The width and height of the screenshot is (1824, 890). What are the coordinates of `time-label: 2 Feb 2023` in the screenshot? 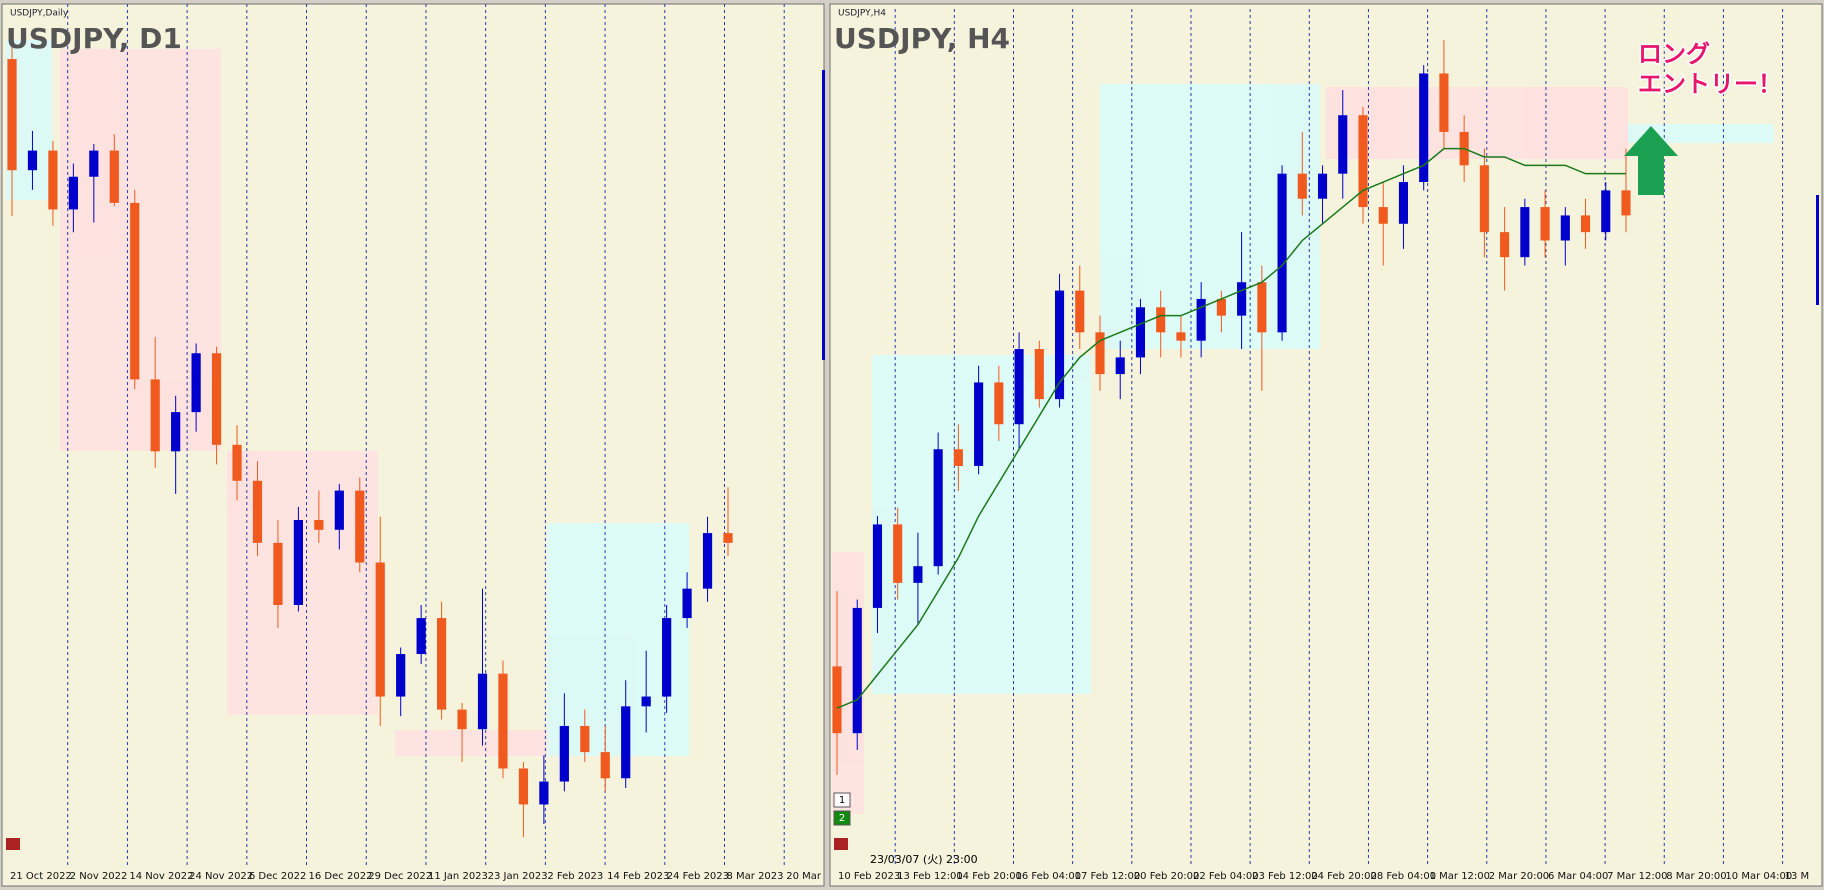 It's located at (575, 876).